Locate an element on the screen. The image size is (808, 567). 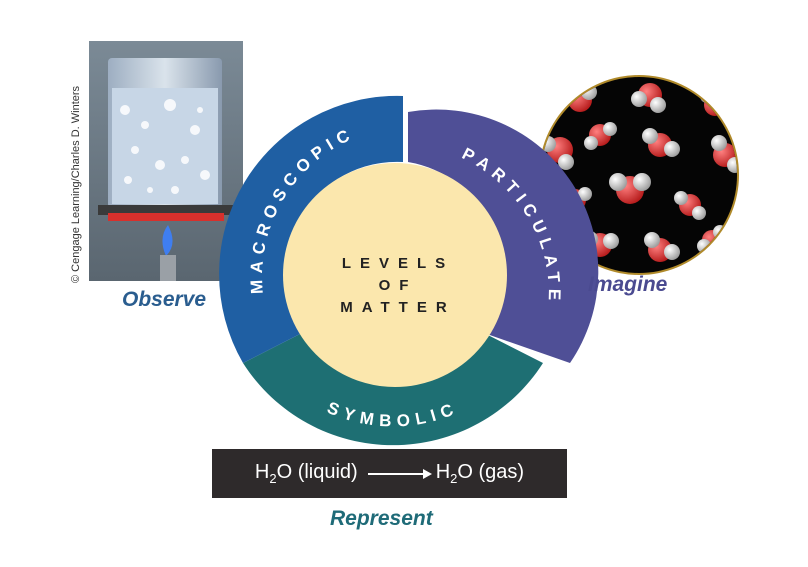
imagine-caption: Imagine is located at coordinates (628, 284).